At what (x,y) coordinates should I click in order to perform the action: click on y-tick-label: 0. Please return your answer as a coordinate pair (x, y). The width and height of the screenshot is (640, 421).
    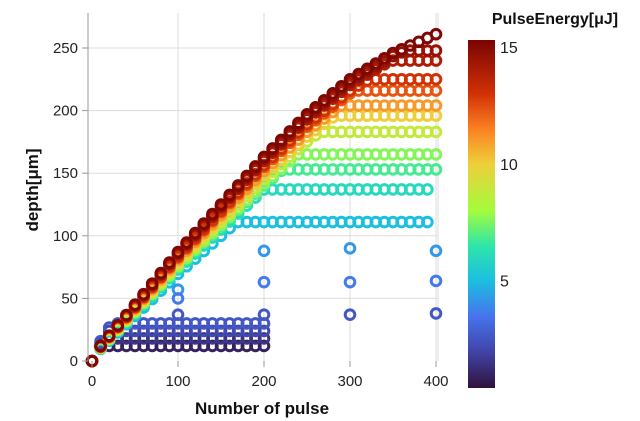
    Looking at the image, I should click on (74, 361).